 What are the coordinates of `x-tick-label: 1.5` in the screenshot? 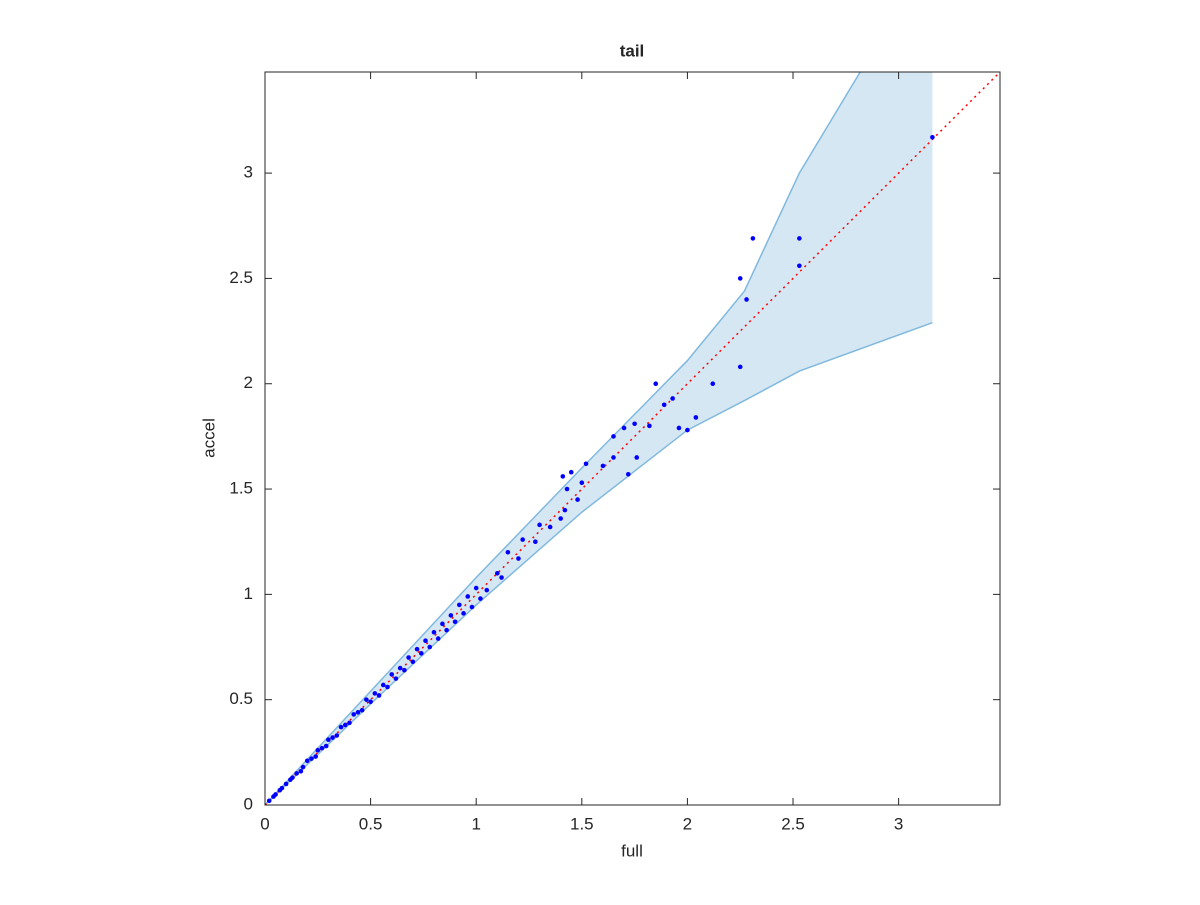 It's located at (582, 823).